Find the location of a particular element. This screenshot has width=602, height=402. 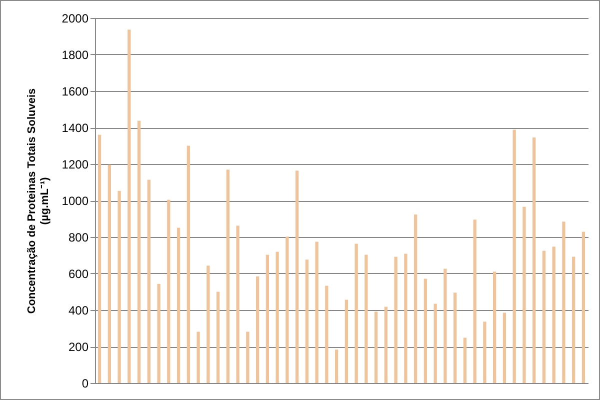

y-tick-label: 1600 is located at coordinates (75, 91).